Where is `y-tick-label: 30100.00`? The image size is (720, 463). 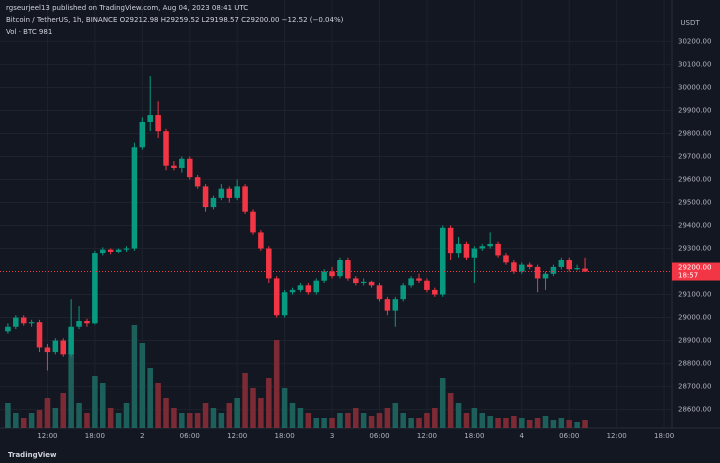 y-tick-label: 30100.00 is located at coordinates (694, 64).